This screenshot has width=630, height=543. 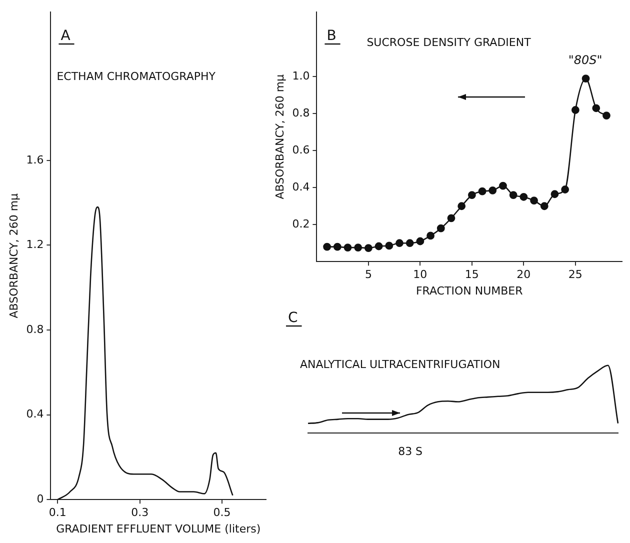 I want to click on x-tick-label: 0.1, so click(x=57, y=513).